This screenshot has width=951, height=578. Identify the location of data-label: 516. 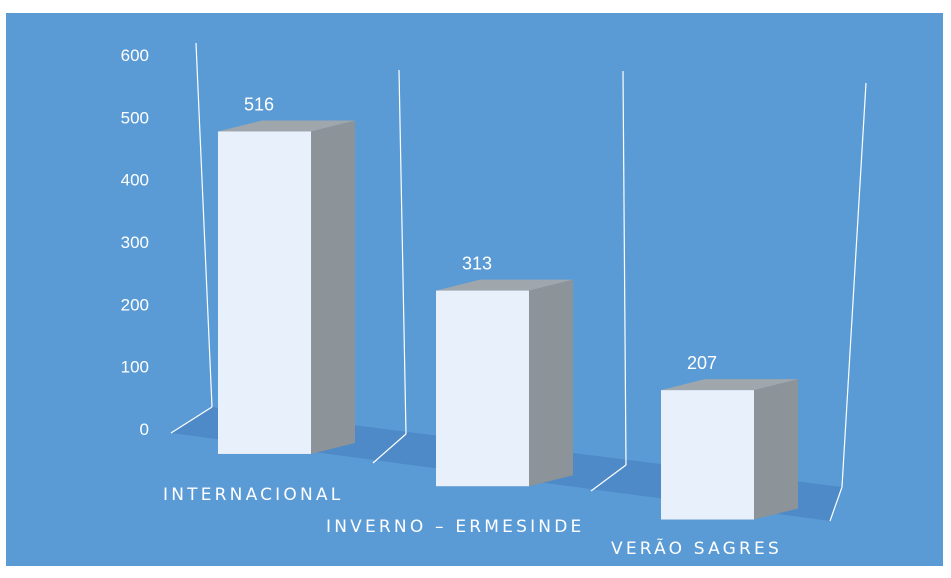
(259, 104).